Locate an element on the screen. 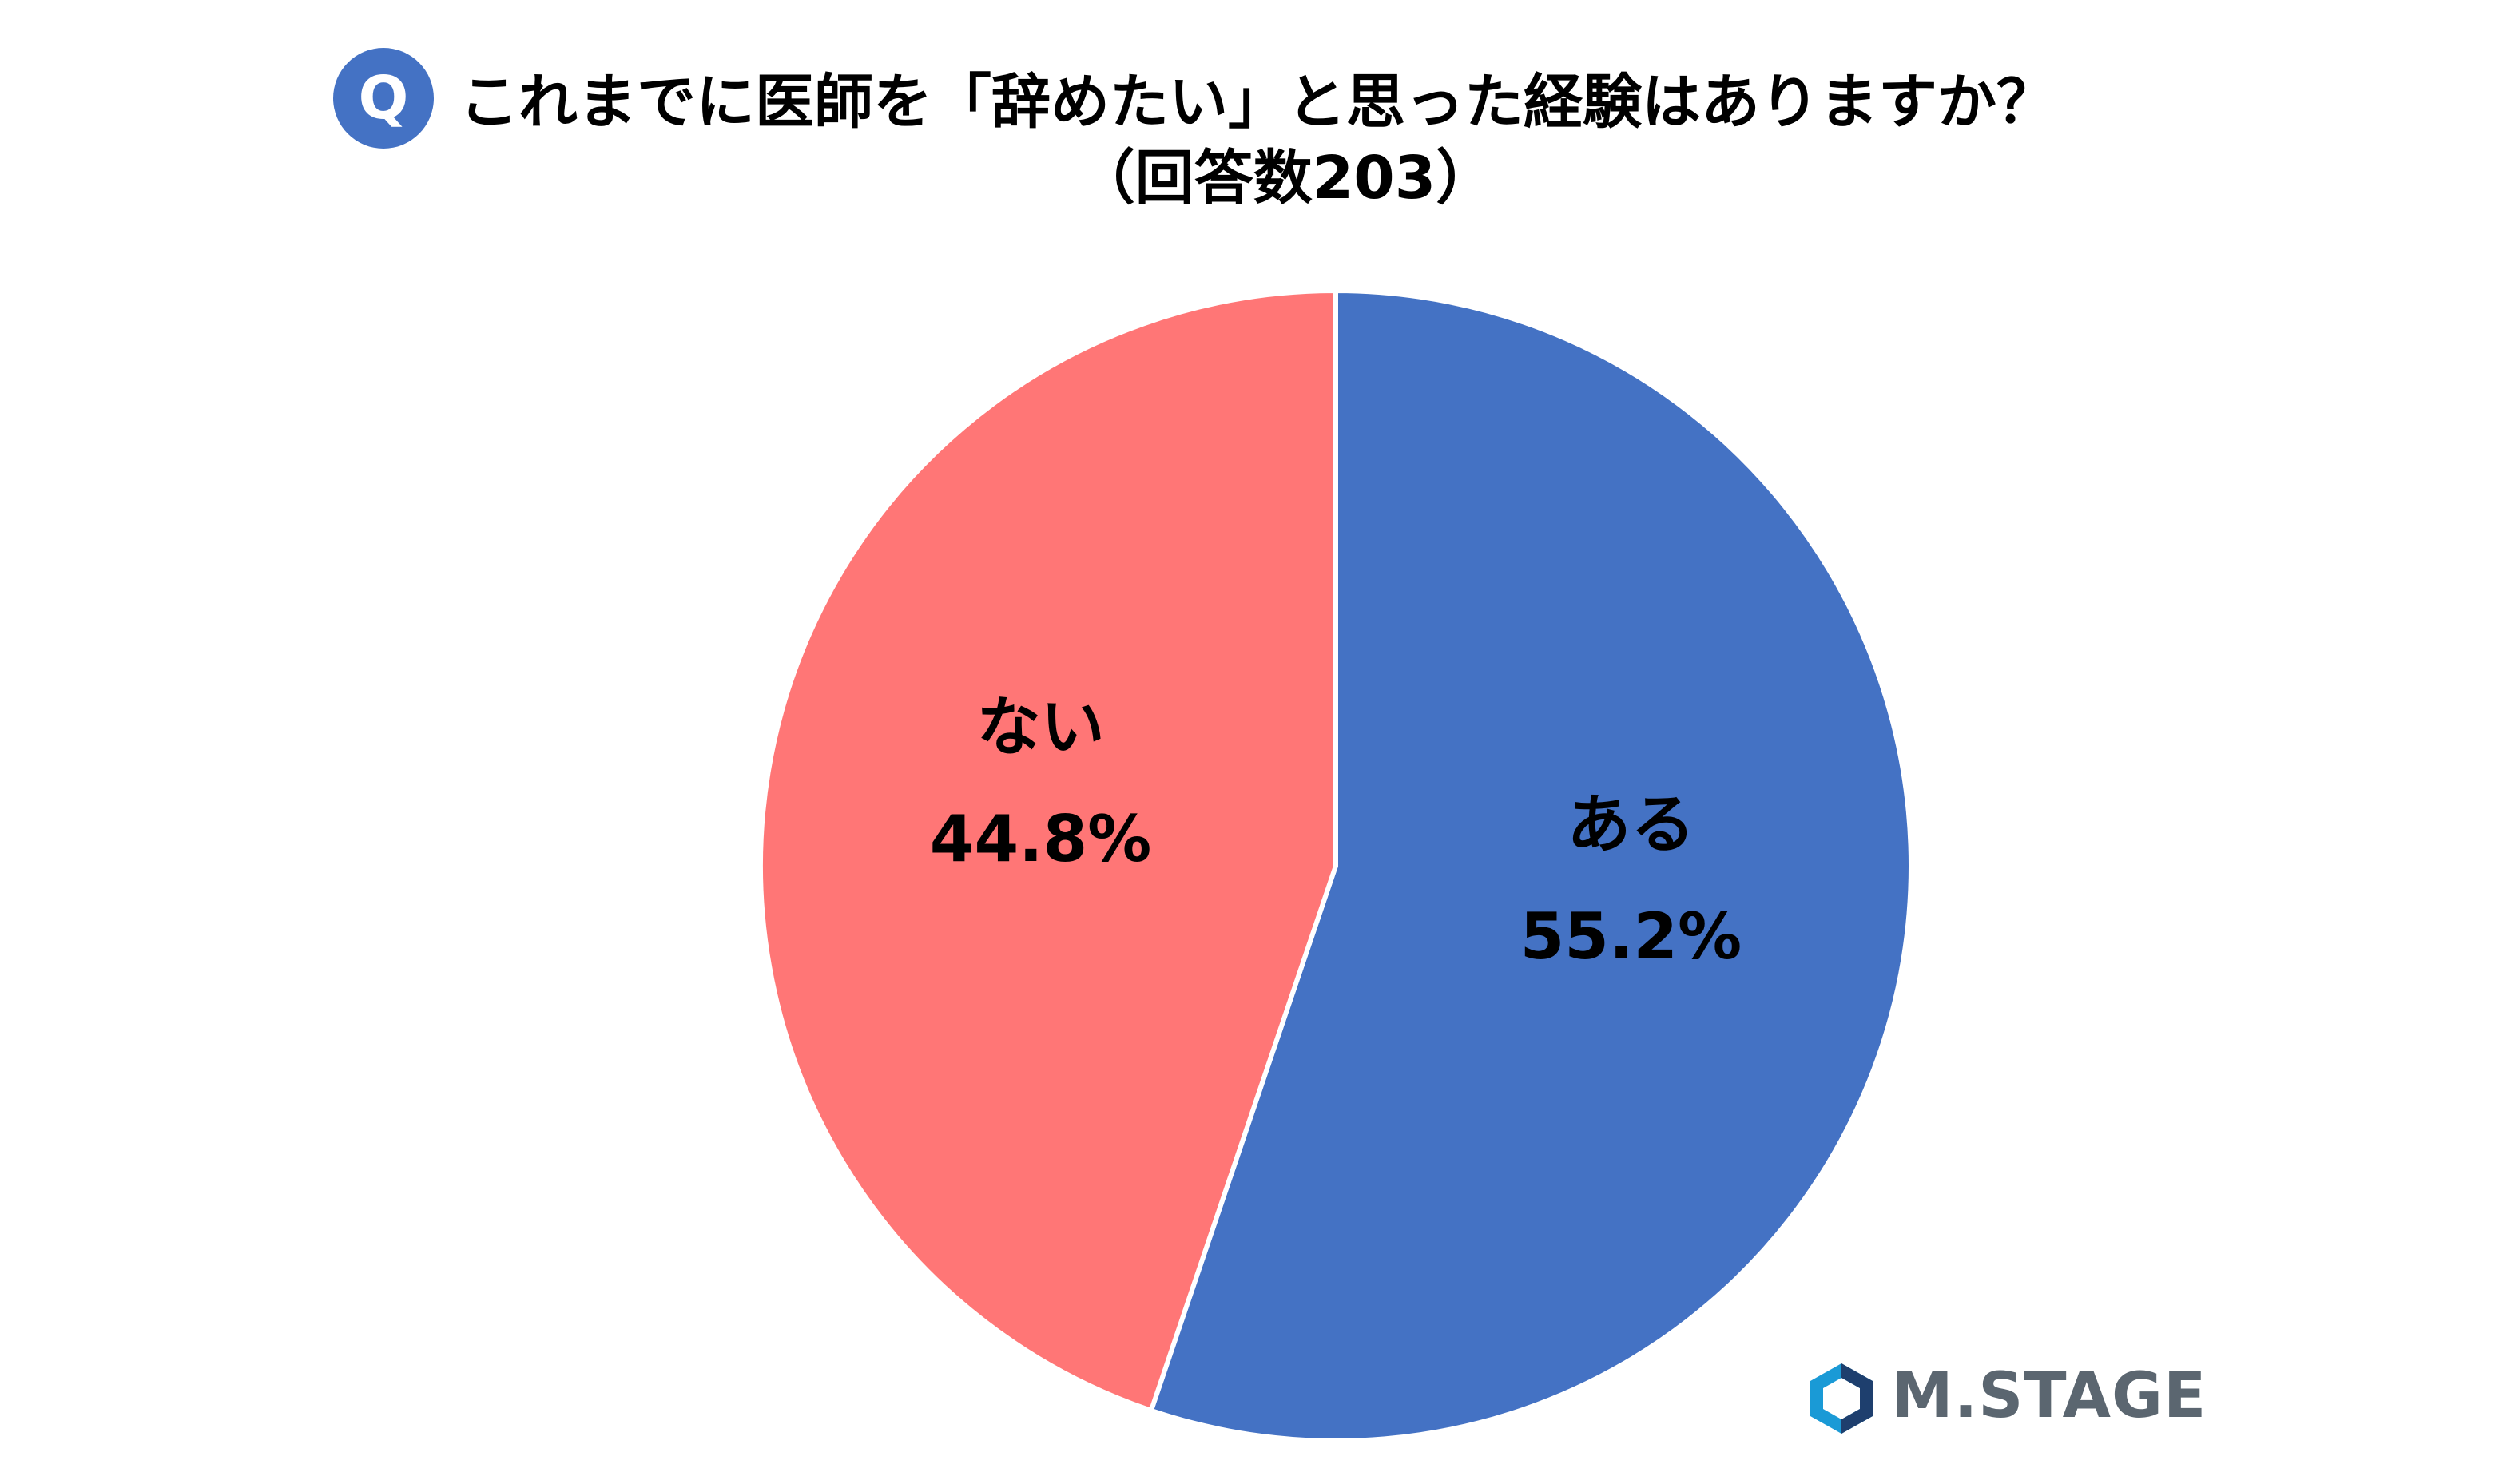 The image size is (2499, 1484). title-question: これまでに医師を「辞めたい」と思った経験はありますか？ is located at coordinates (1257, 102).